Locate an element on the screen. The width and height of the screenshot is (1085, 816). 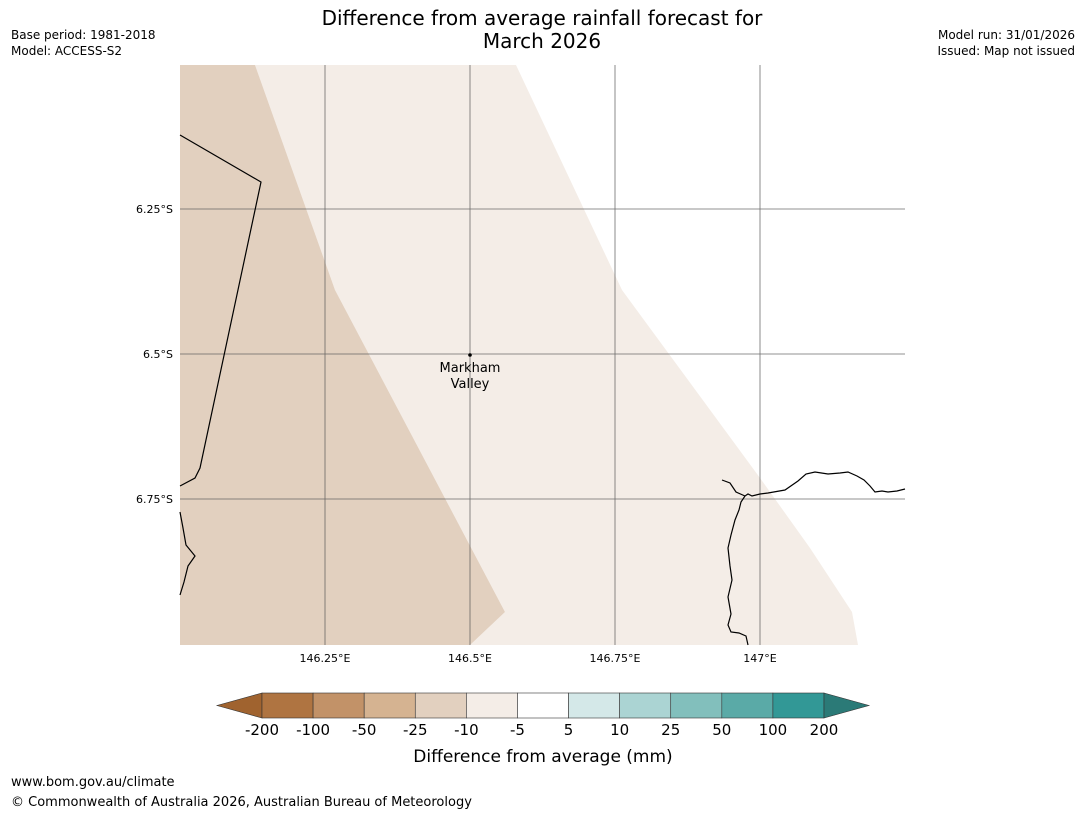
lon-label-146-75: 146.75°E is located at coordinates (615, 658).